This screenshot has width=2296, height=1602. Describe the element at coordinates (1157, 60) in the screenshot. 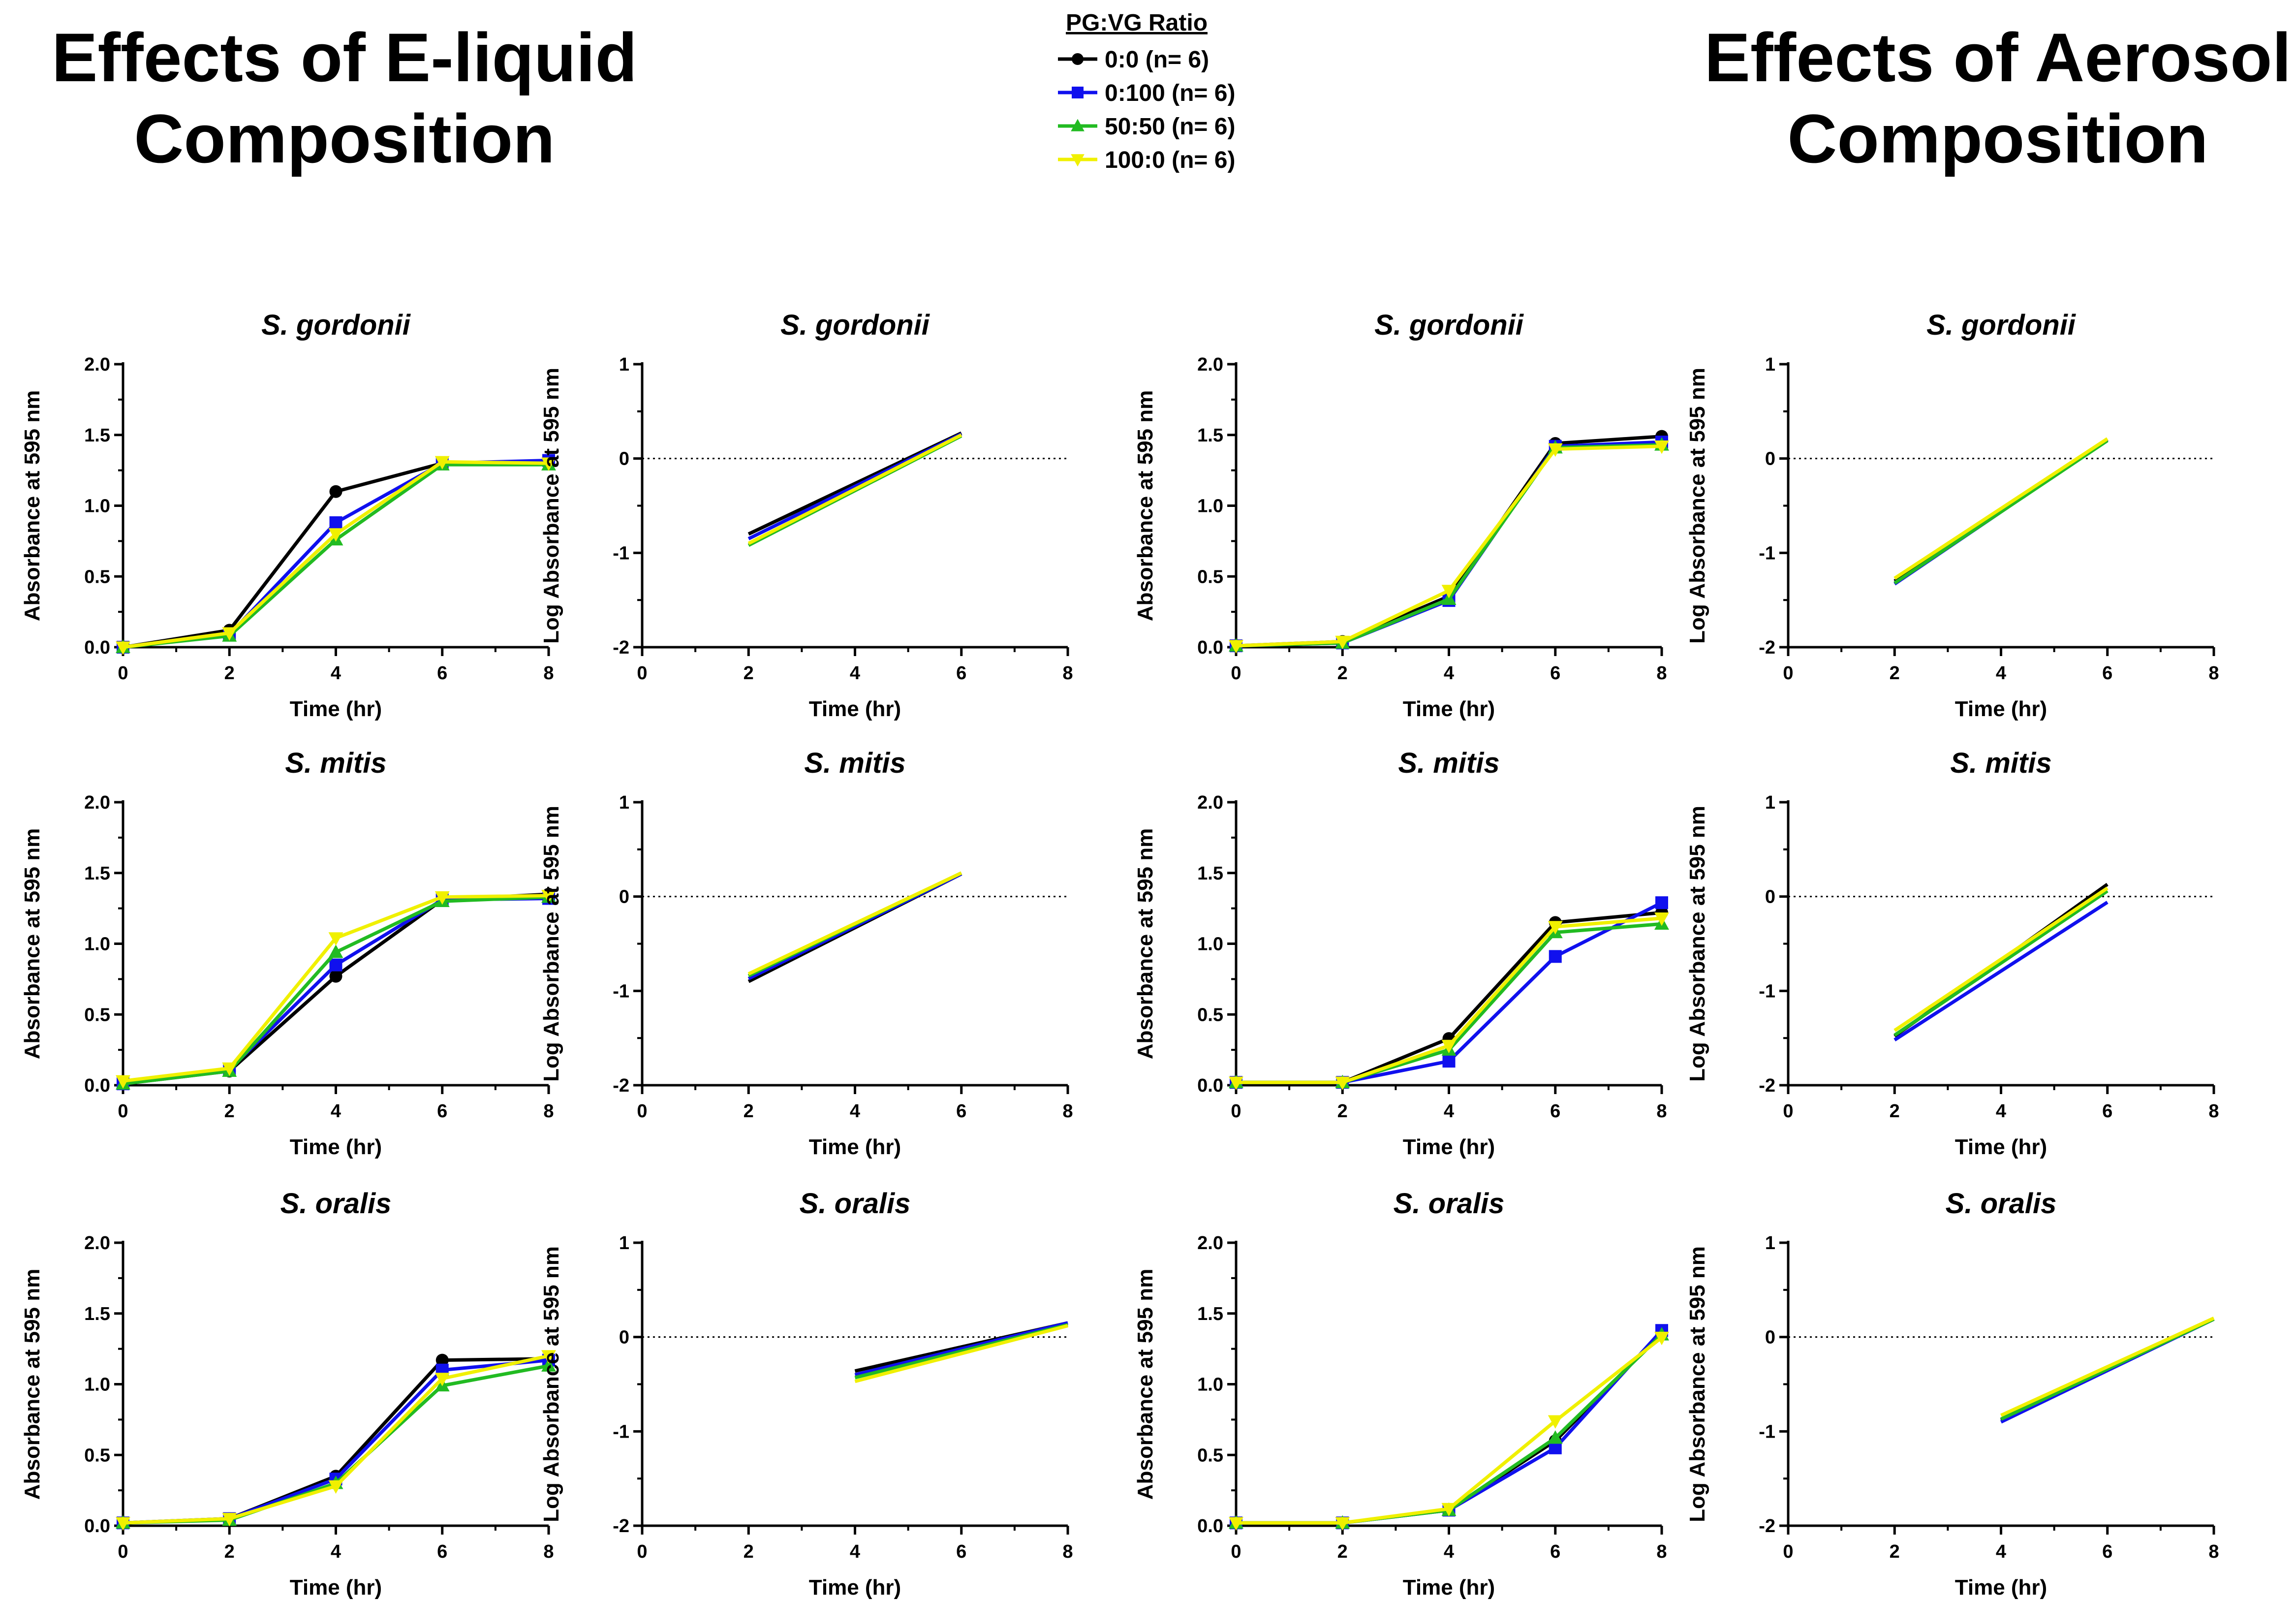

I see `legend-label-0: 0:0 (n= 6)` at that location.